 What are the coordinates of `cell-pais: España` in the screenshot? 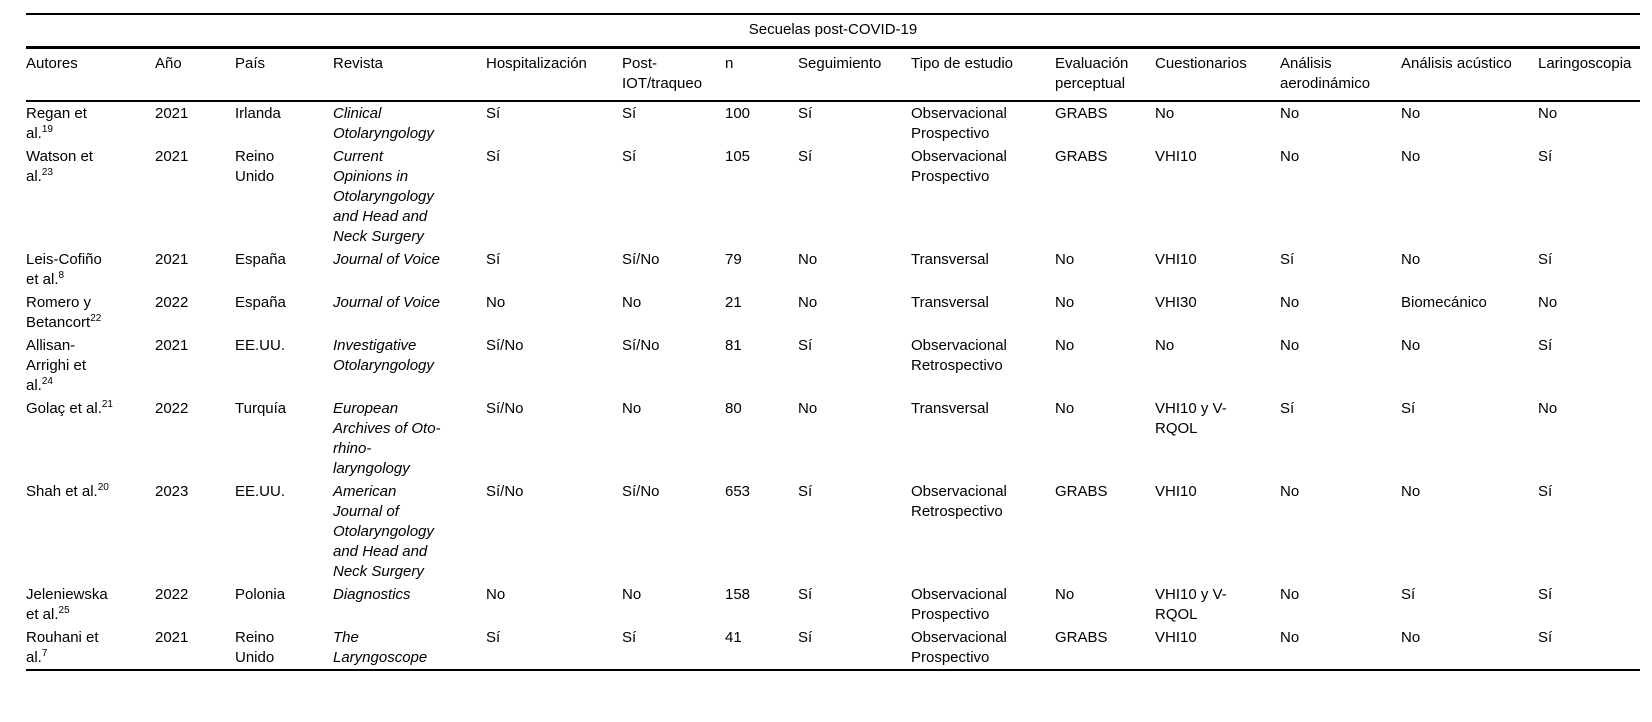 It's located at (260, 259).